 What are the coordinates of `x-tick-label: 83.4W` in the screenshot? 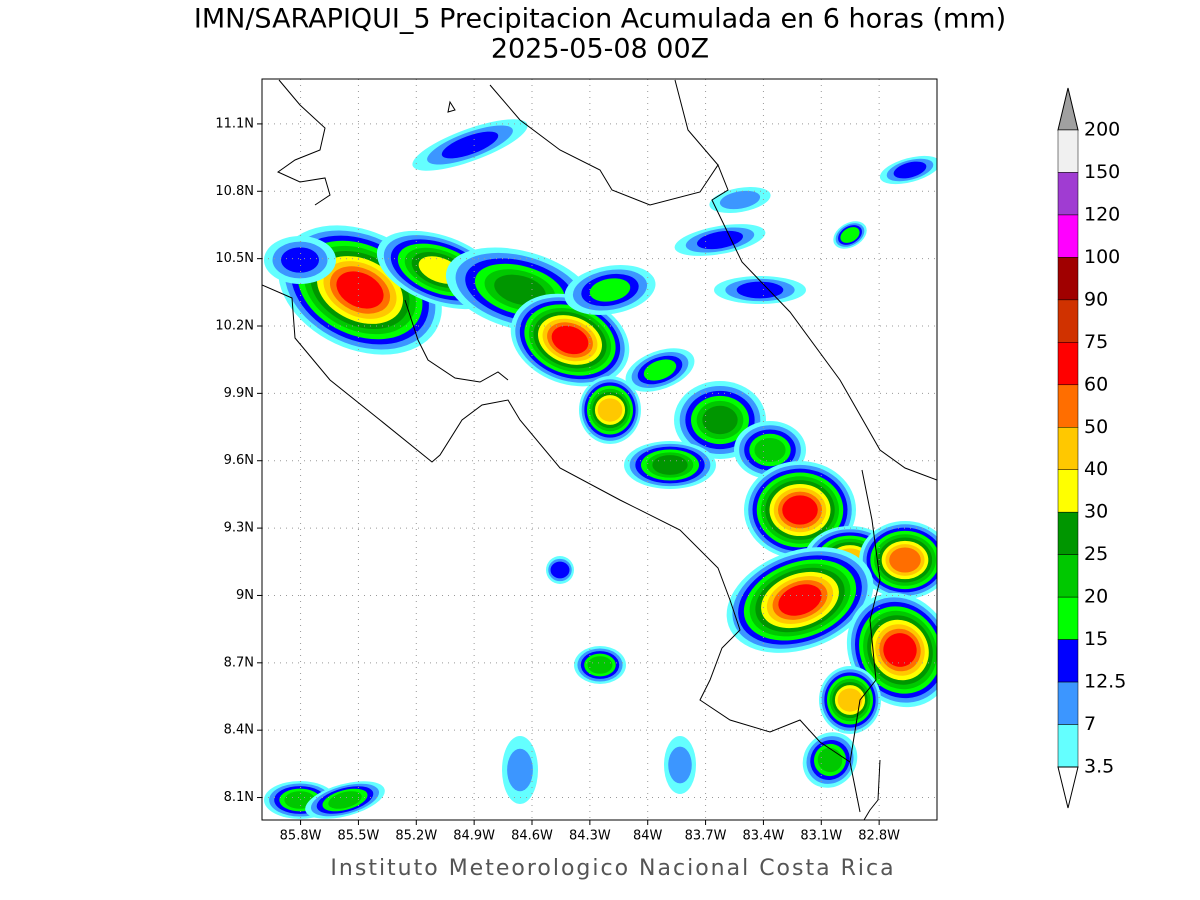 It's located at (764, 836).